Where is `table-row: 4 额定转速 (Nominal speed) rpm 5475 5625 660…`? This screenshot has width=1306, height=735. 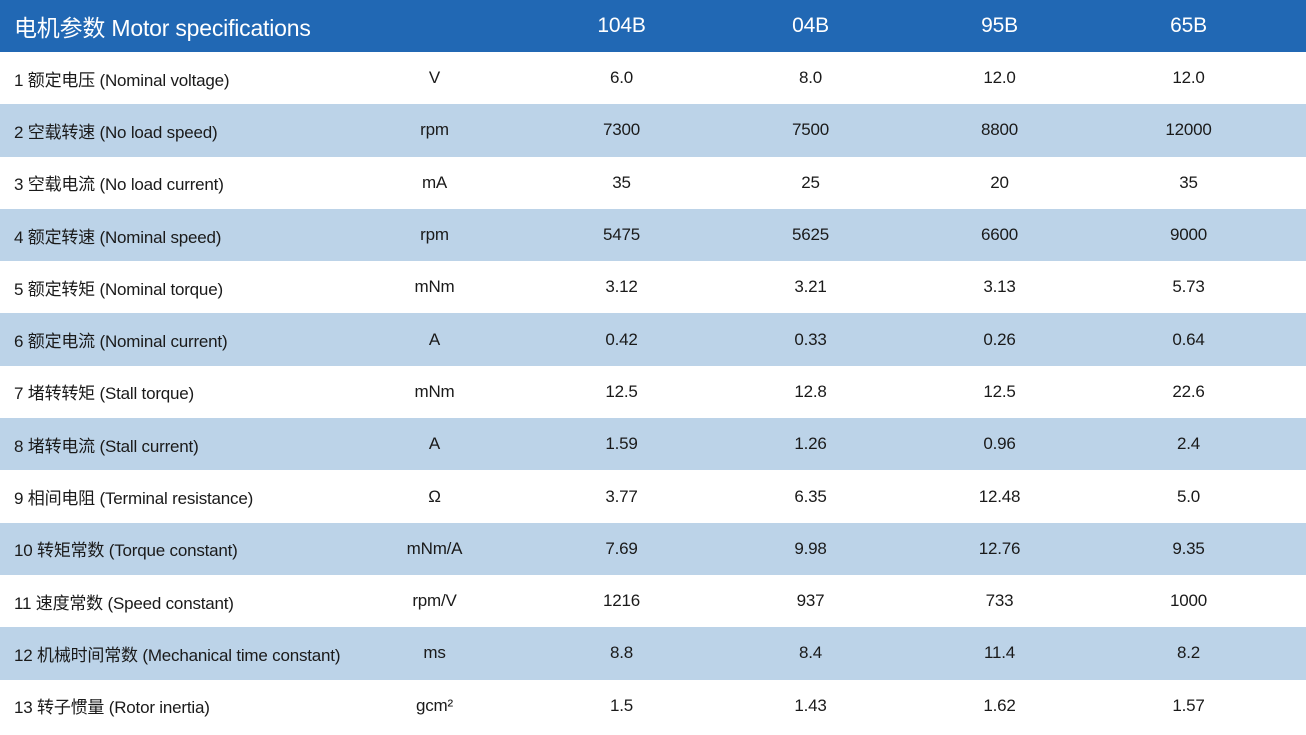
table-row: 4 额定转速 (Nominal speed) rpm 5475 5625 660… is located at coordinates (653, 235).